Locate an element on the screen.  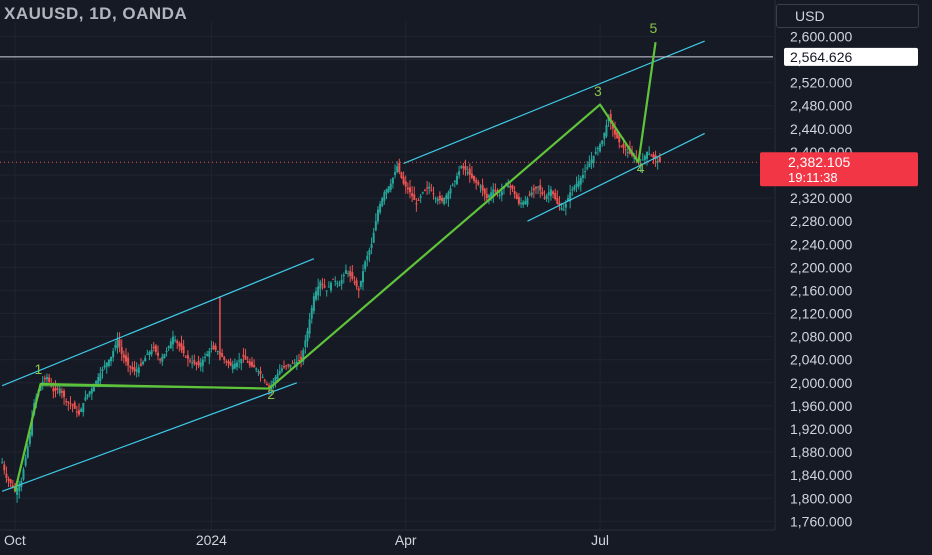
price-tick-label: 2,200.000 is located at coordinates (821, 267).